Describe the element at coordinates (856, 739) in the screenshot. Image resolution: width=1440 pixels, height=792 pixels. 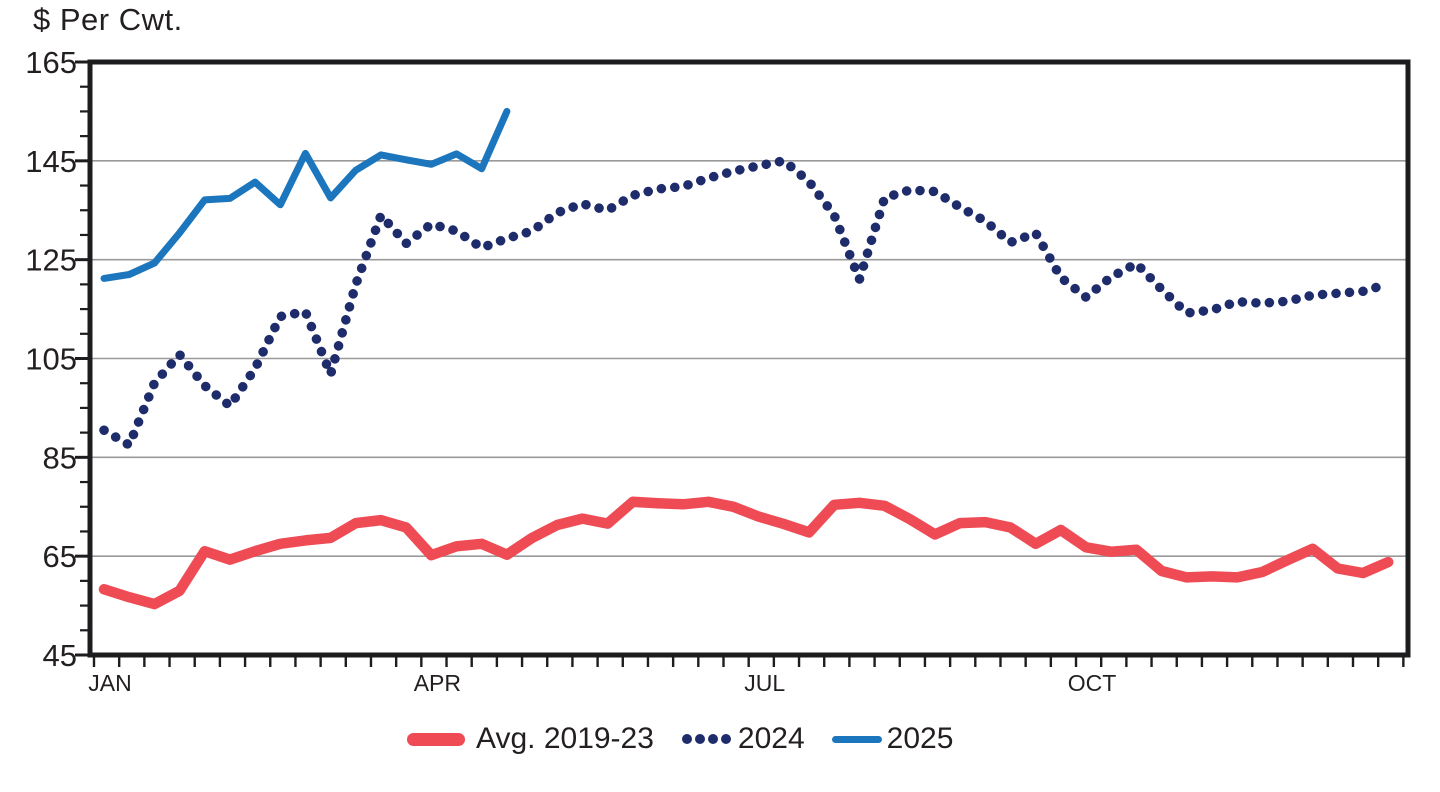
I see `solid-line-swatch` at that location.